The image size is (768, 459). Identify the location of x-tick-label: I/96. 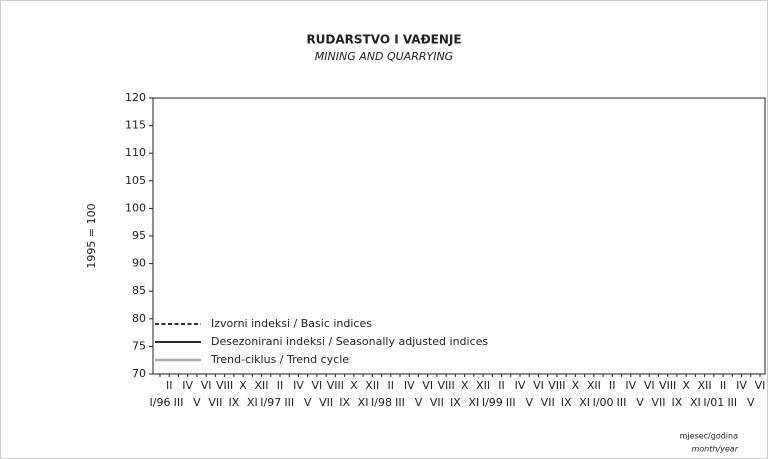
(160, 402).